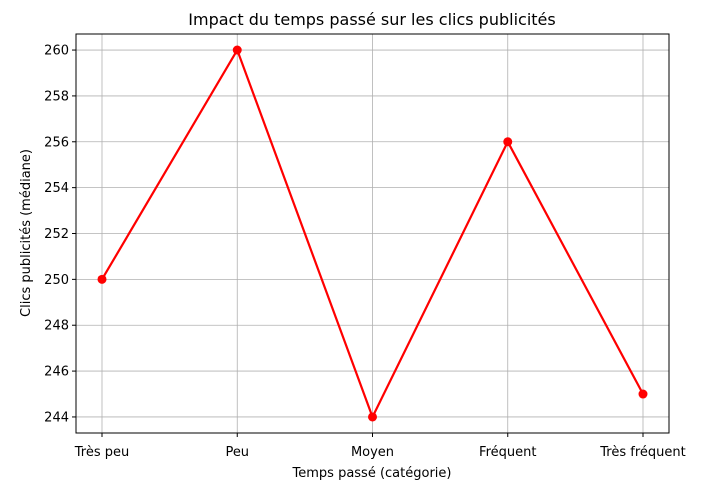  What do you see at coordinates (26, 233) in the screenshot?
I see `y-axis-label: Clics publicités (médiane)` at bounding box center [26, 233].